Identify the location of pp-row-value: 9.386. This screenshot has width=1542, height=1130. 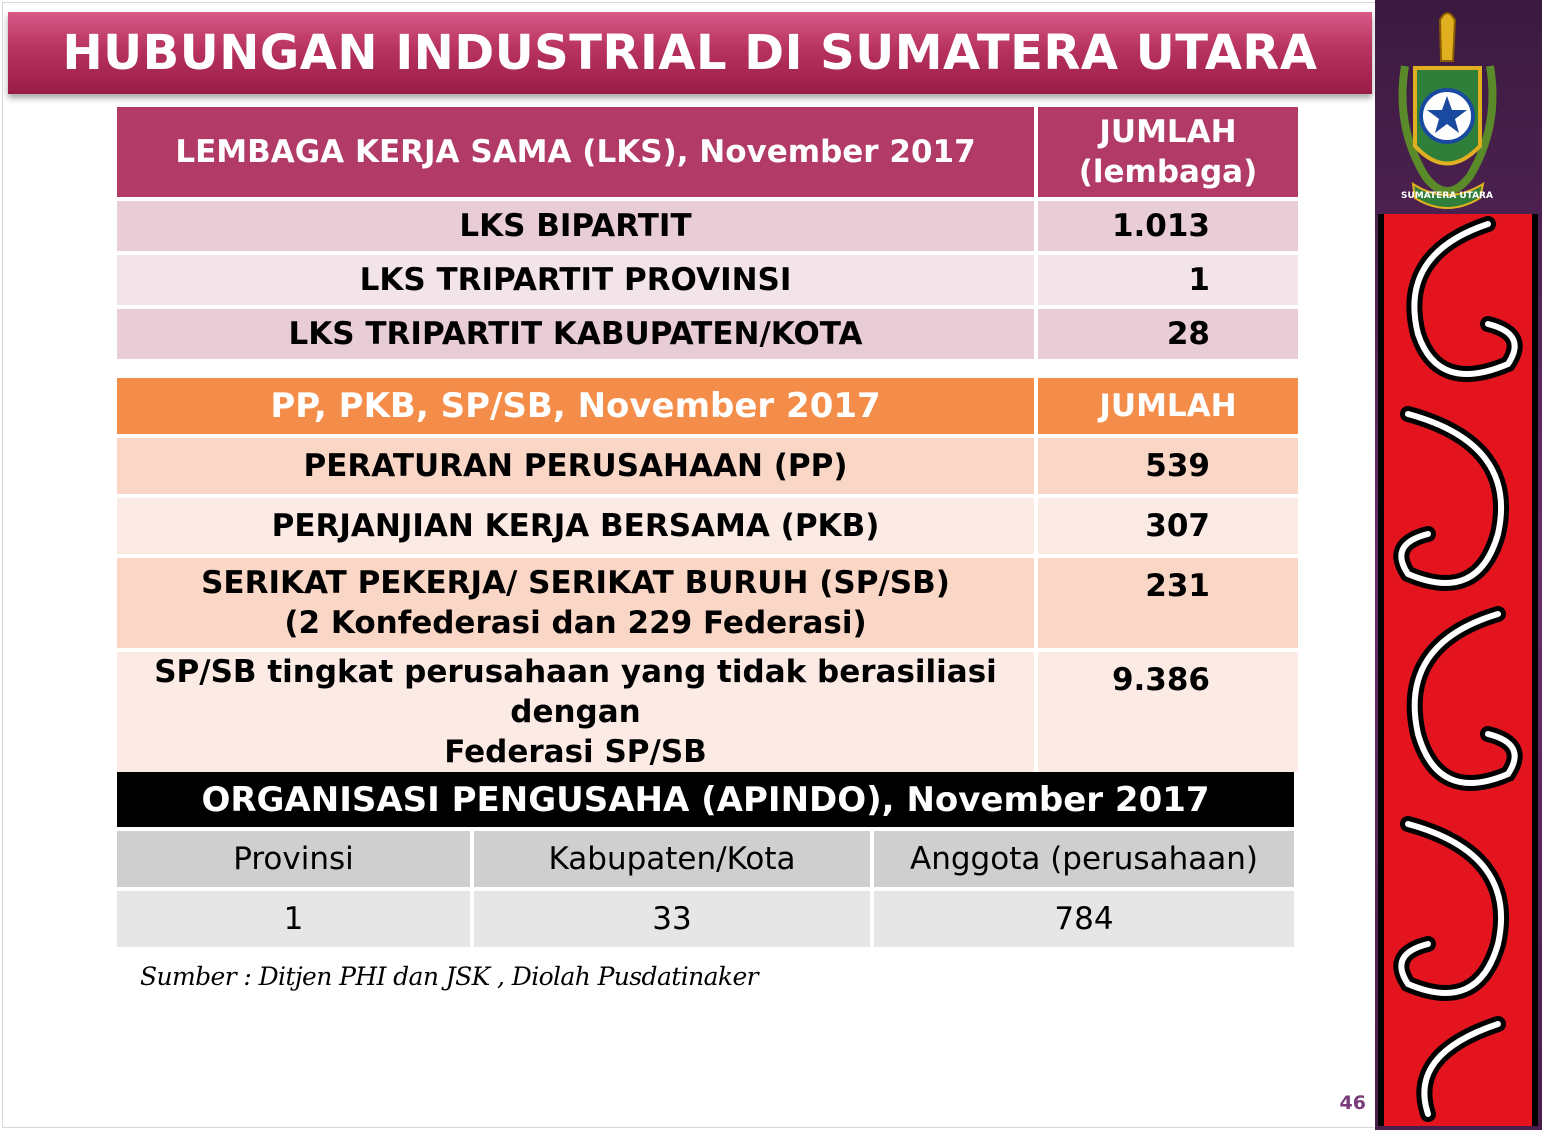
(1168, 712).